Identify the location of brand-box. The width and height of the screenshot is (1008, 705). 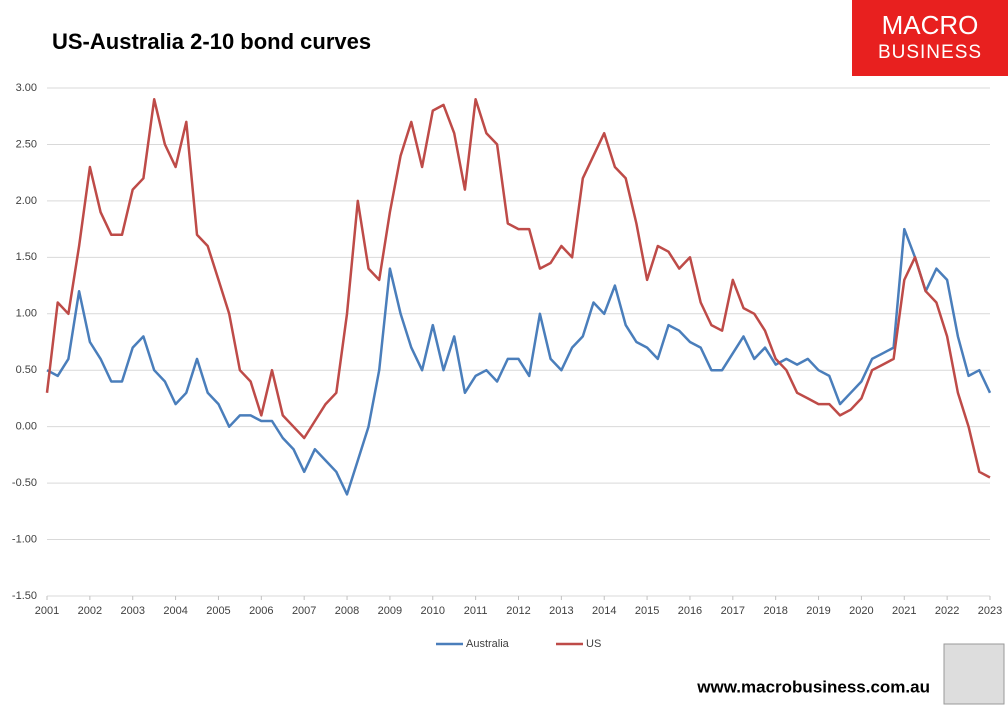
(930, 38).